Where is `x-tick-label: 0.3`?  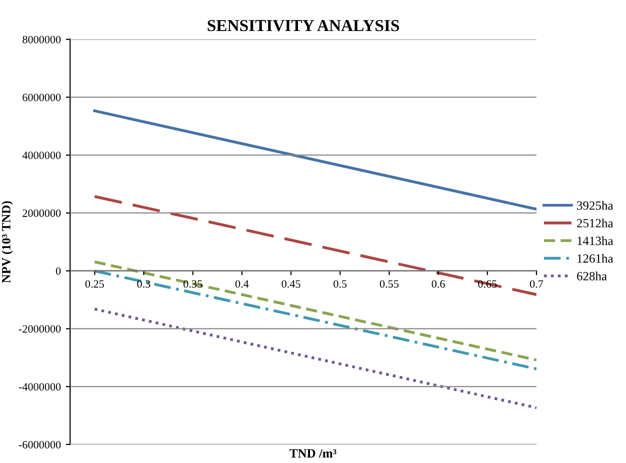 x-tick-label: 0.3 is located at coordinates (143, 284).